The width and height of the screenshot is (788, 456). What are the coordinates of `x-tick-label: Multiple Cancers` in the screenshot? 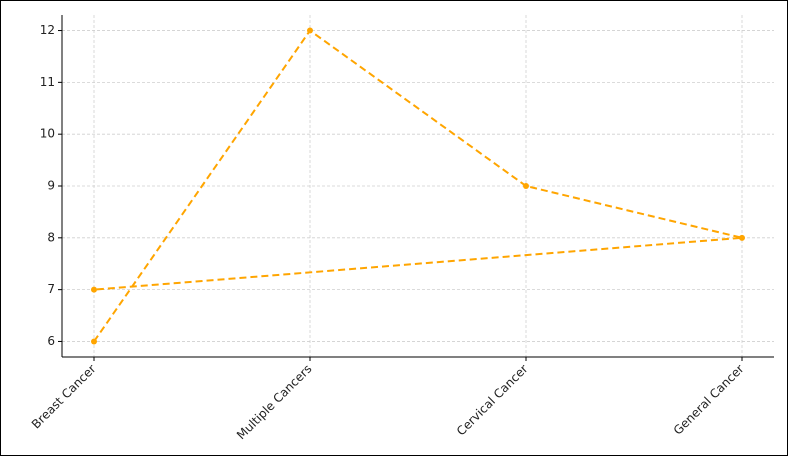 It's located at (274, 402).